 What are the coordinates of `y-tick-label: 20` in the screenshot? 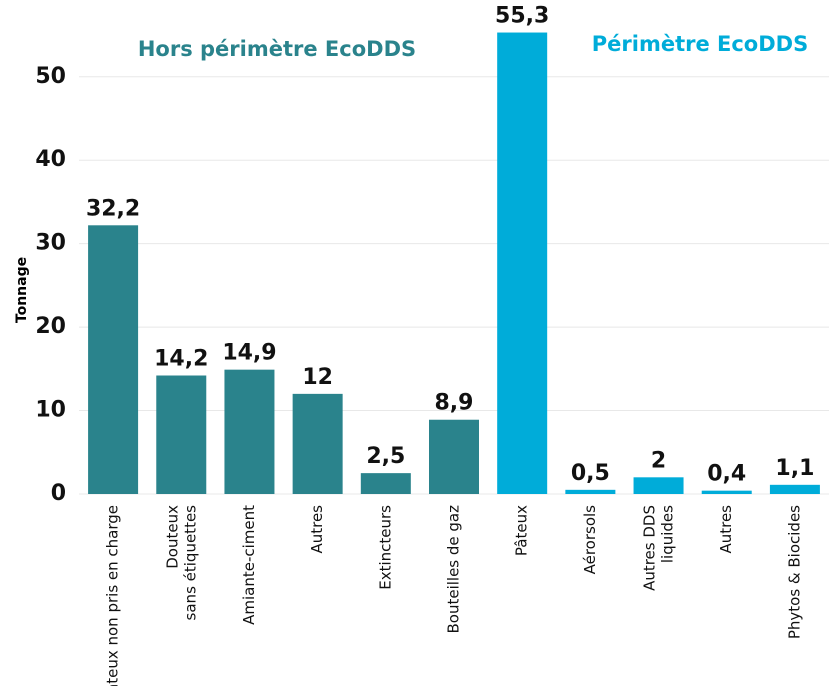 It's located at (50, 326).